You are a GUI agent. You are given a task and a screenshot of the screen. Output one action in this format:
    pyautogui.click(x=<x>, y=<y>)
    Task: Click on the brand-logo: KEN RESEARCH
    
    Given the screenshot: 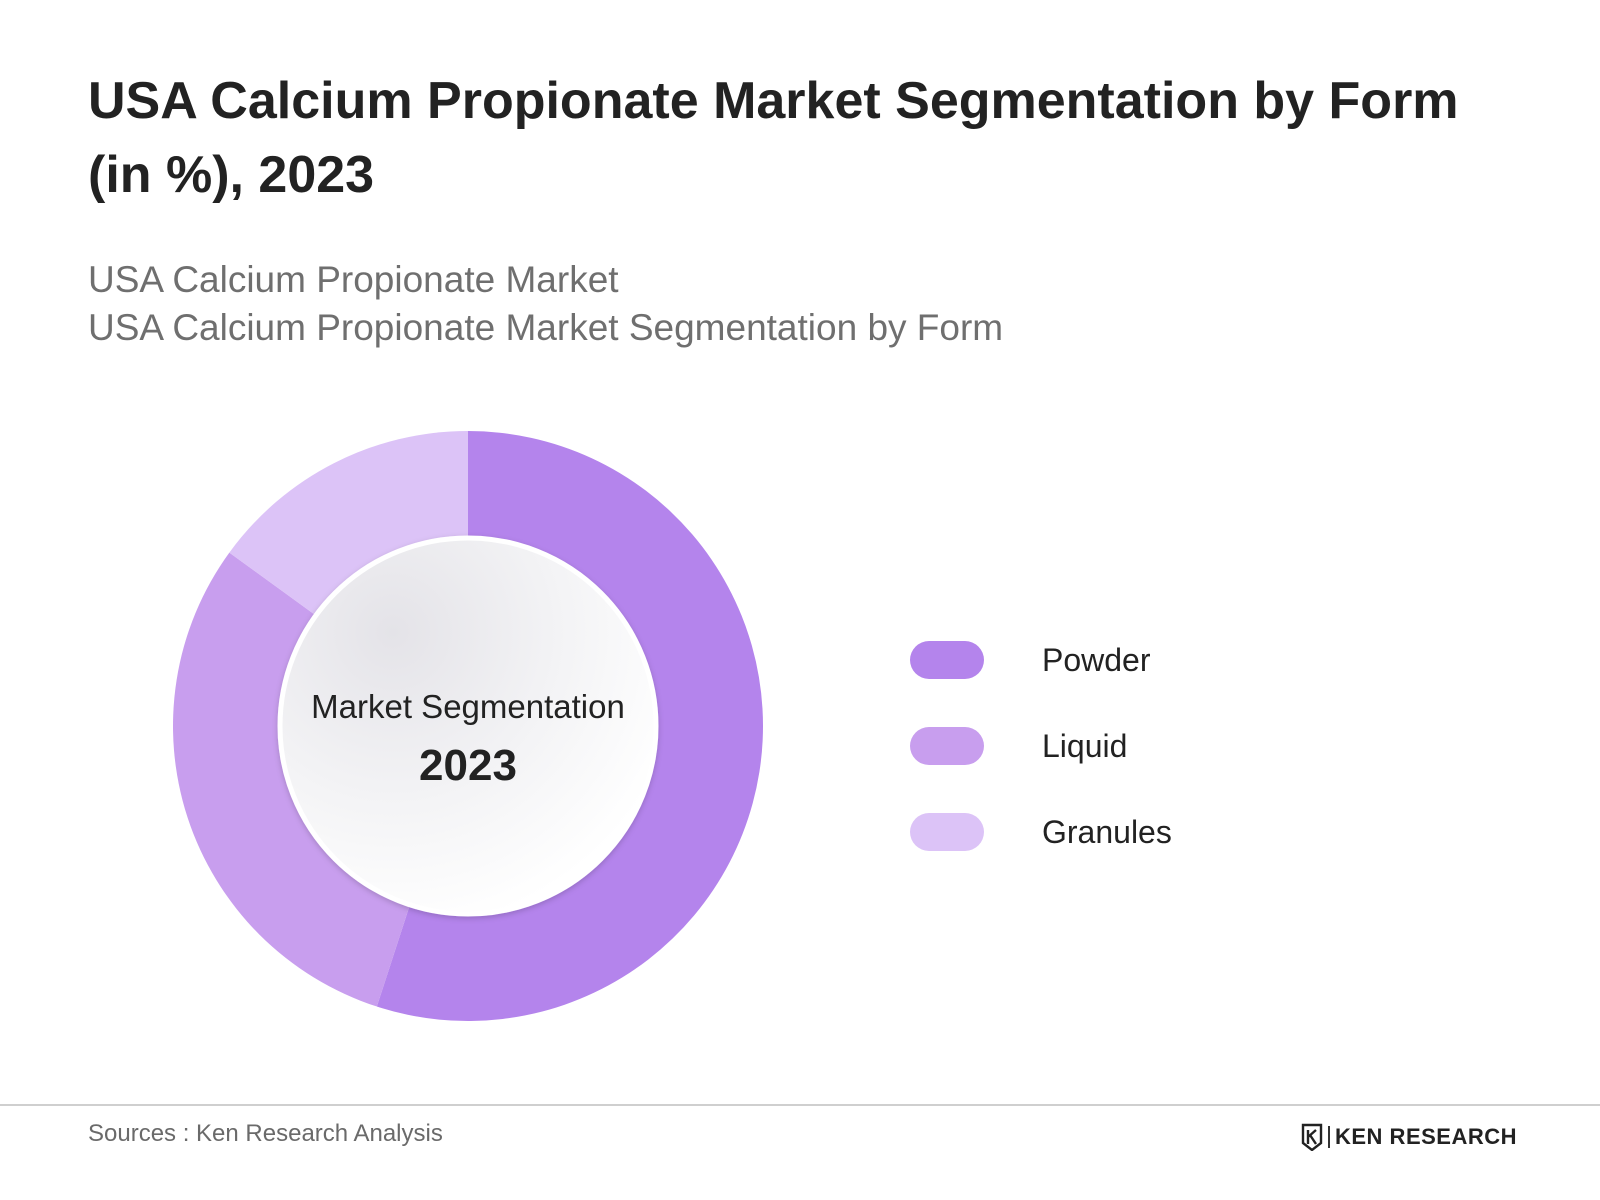 What is the action you would take?
    pyautogui.click(x=1408, y=1137)
    